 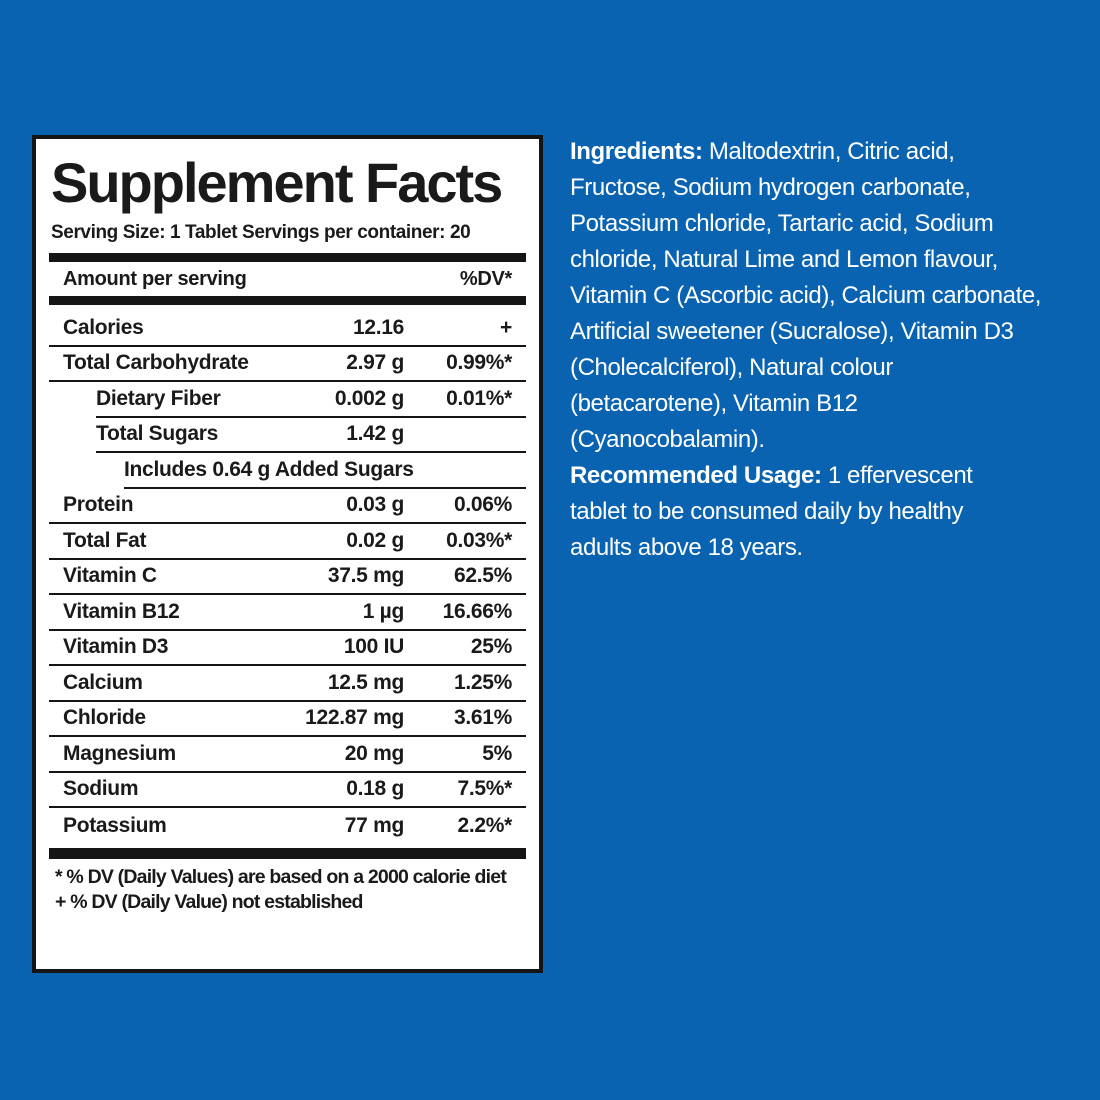 What do you see at coordinates (374, 825) in the screenshot?
I see `row-amount: 77 mg` at bounding box center [374, 825].